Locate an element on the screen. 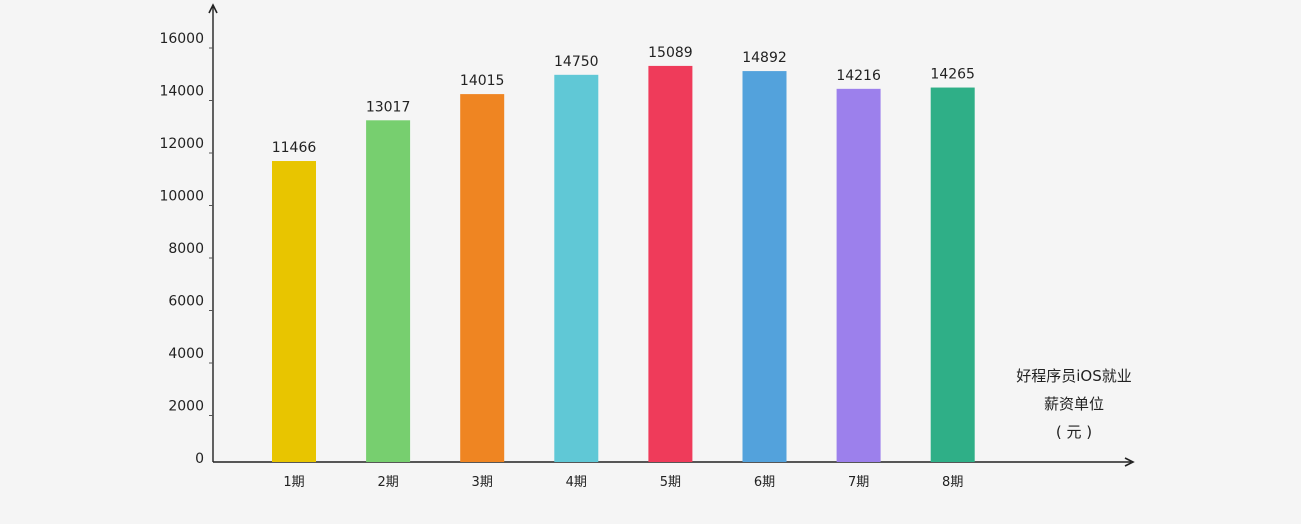  y-tick-label: 12000 is located at coordinates (181, 144).